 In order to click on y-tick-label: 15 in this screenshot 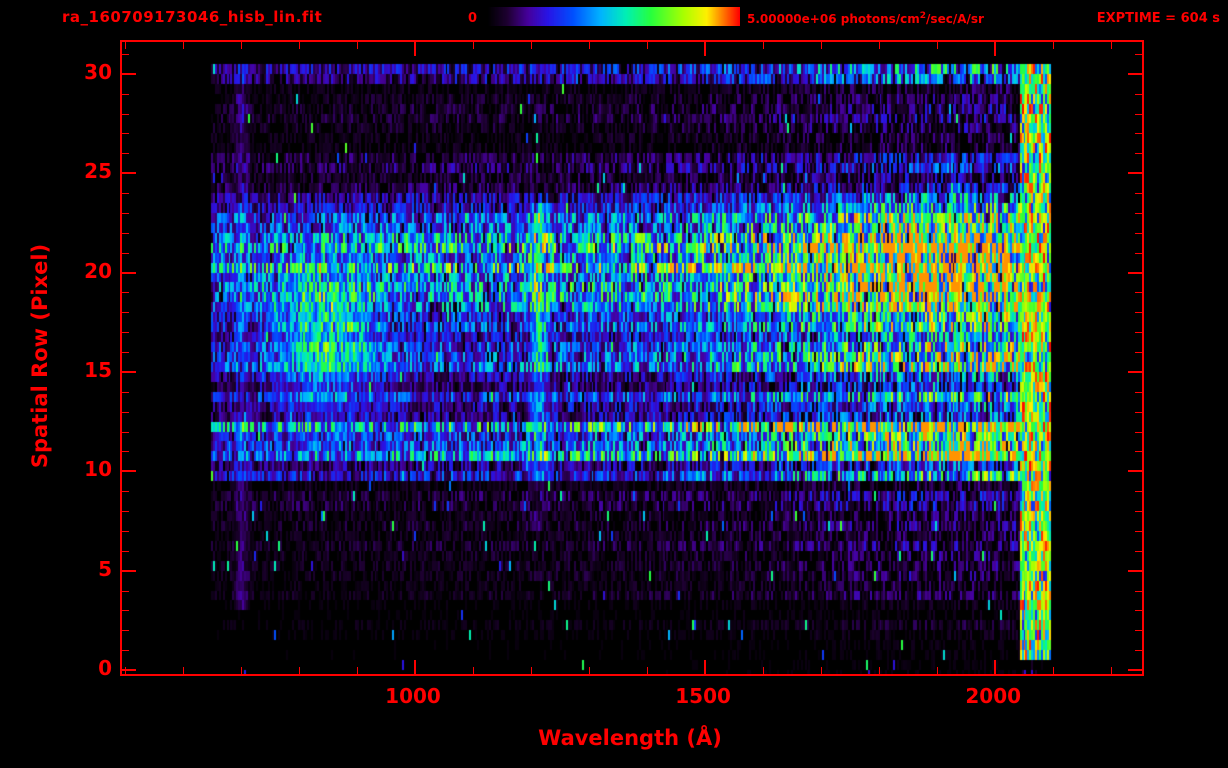, I will do `click(98, 369)`.